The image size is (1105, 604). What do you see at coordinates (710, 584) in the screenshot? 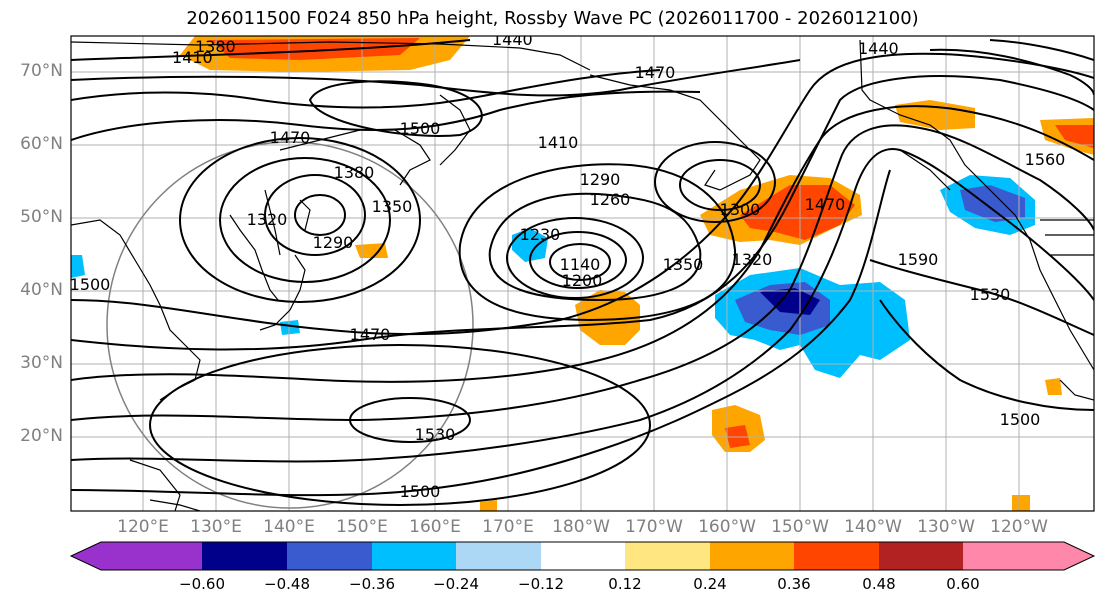
I see `colorbar-tick-label: 0.24` at bounding box center [710, 584].